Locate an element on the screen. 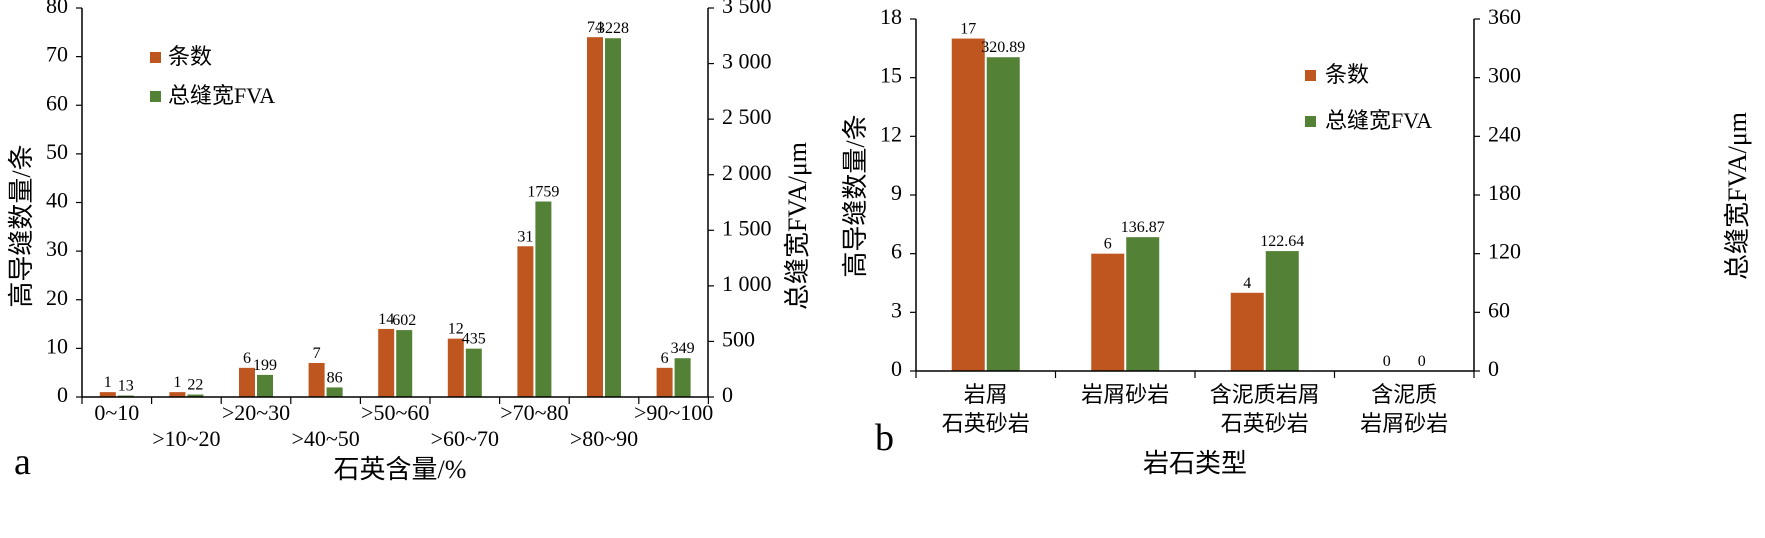  a-left-tick-label-0: 0 is located at coordinates (62, 394).